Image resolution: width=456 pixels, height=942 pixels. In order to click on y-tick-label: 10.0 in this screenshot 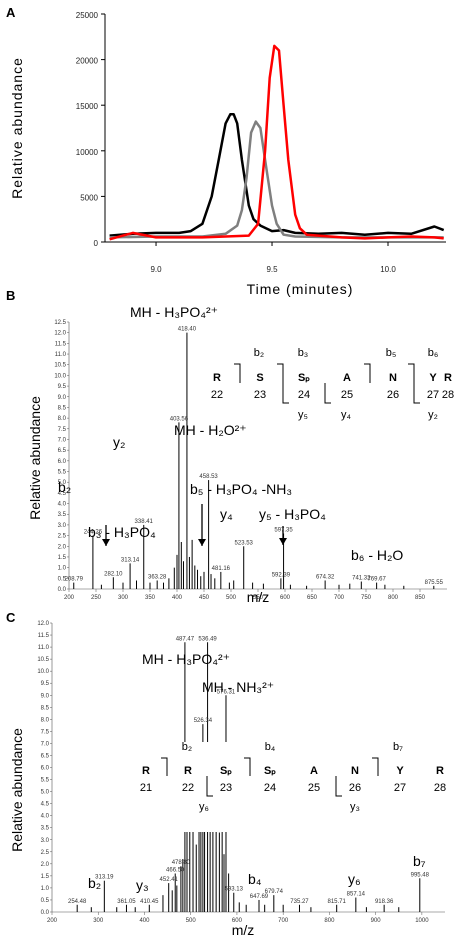, I will do `click(43, 672)`.